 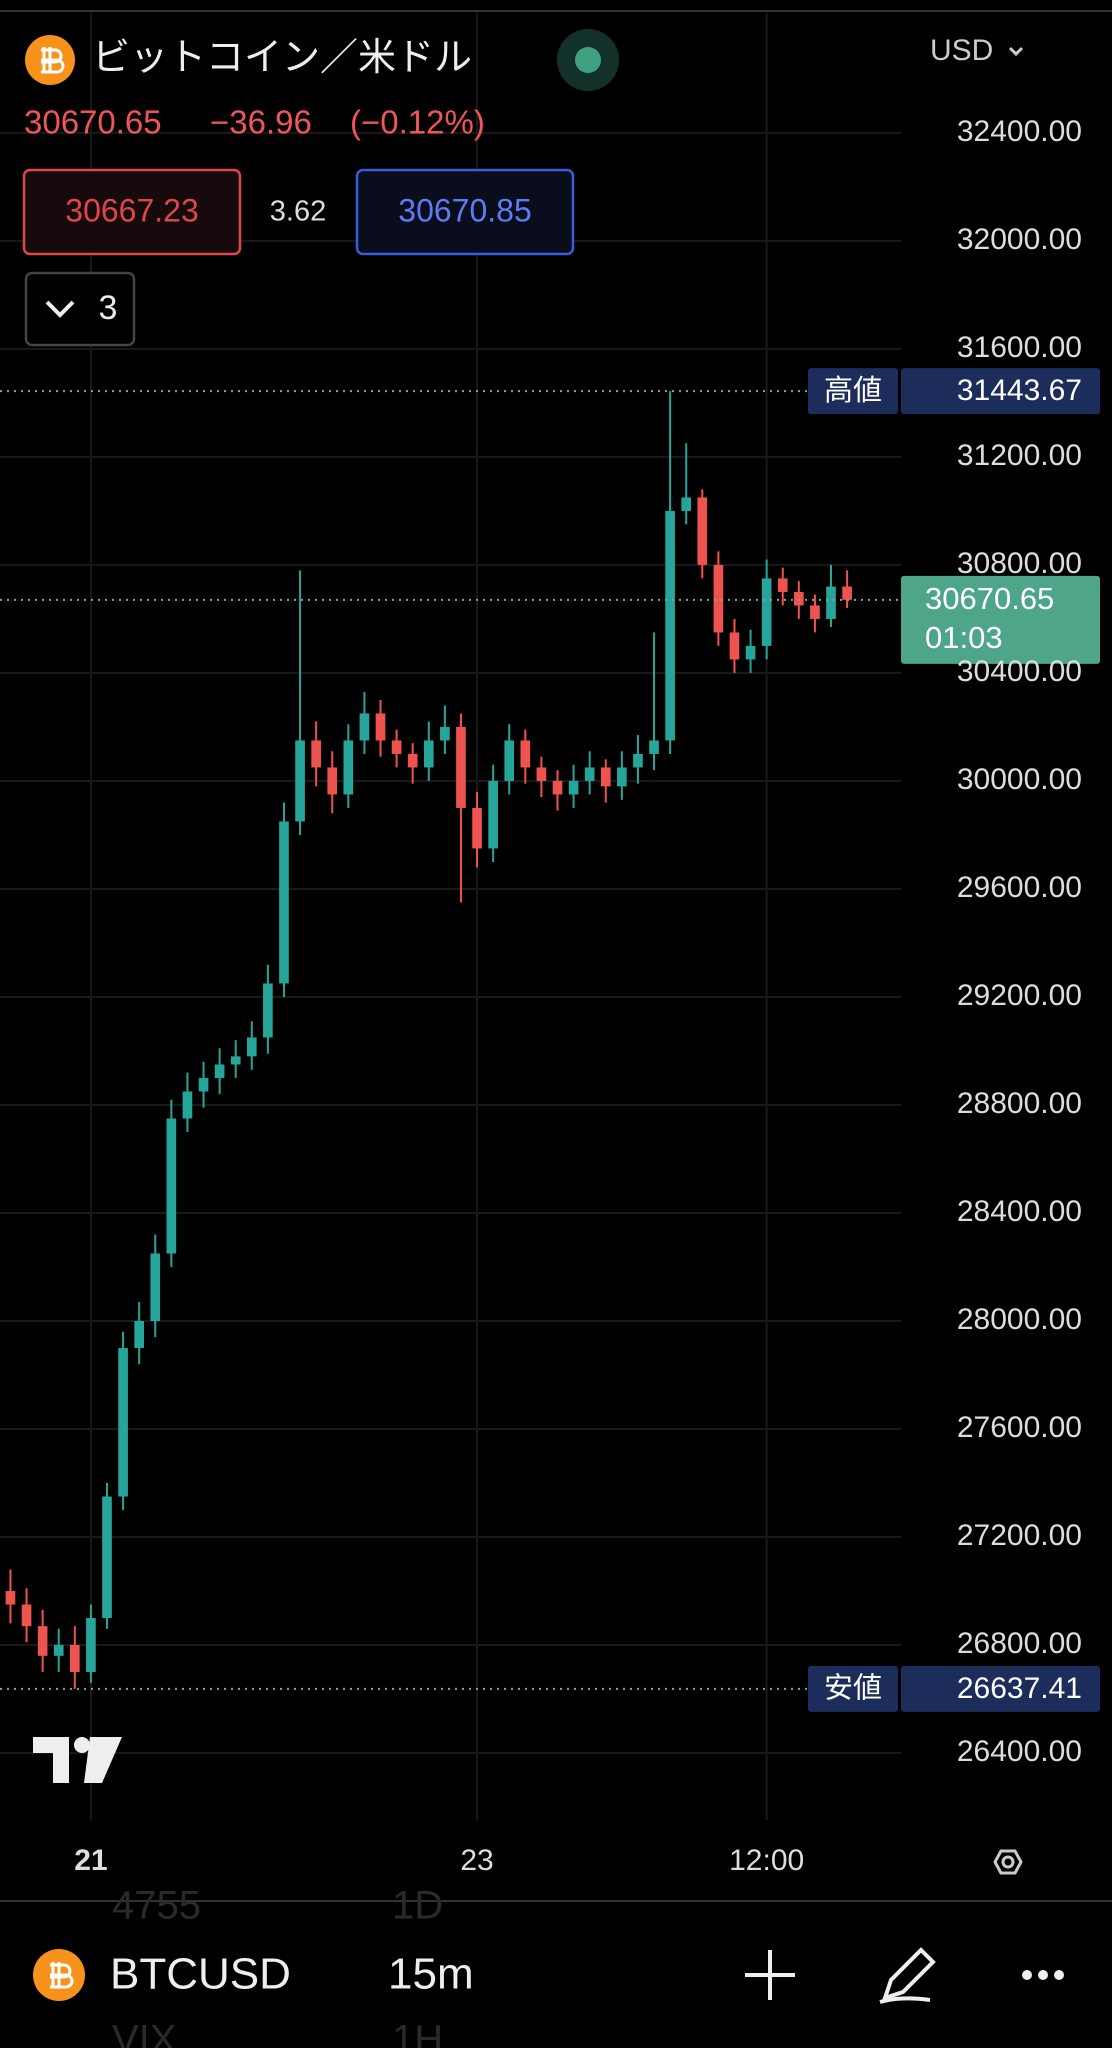 I want to click on low-label: 安値, so click(x=853, y=1688).